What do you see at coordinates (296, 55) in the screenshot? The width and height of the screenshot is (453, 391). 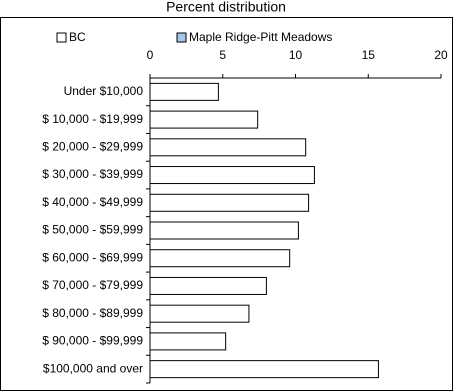 I see `x-tick-label: 10` at bounding box center [296, 55].